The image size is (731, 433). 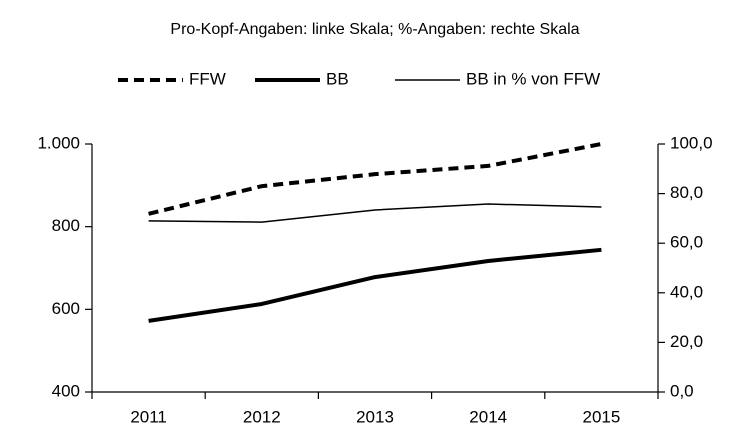 What do you see at coordinates (686, 341) in the screenshot?
I see `y2-tick-label: 20,0` at bounding box center [686, 341].